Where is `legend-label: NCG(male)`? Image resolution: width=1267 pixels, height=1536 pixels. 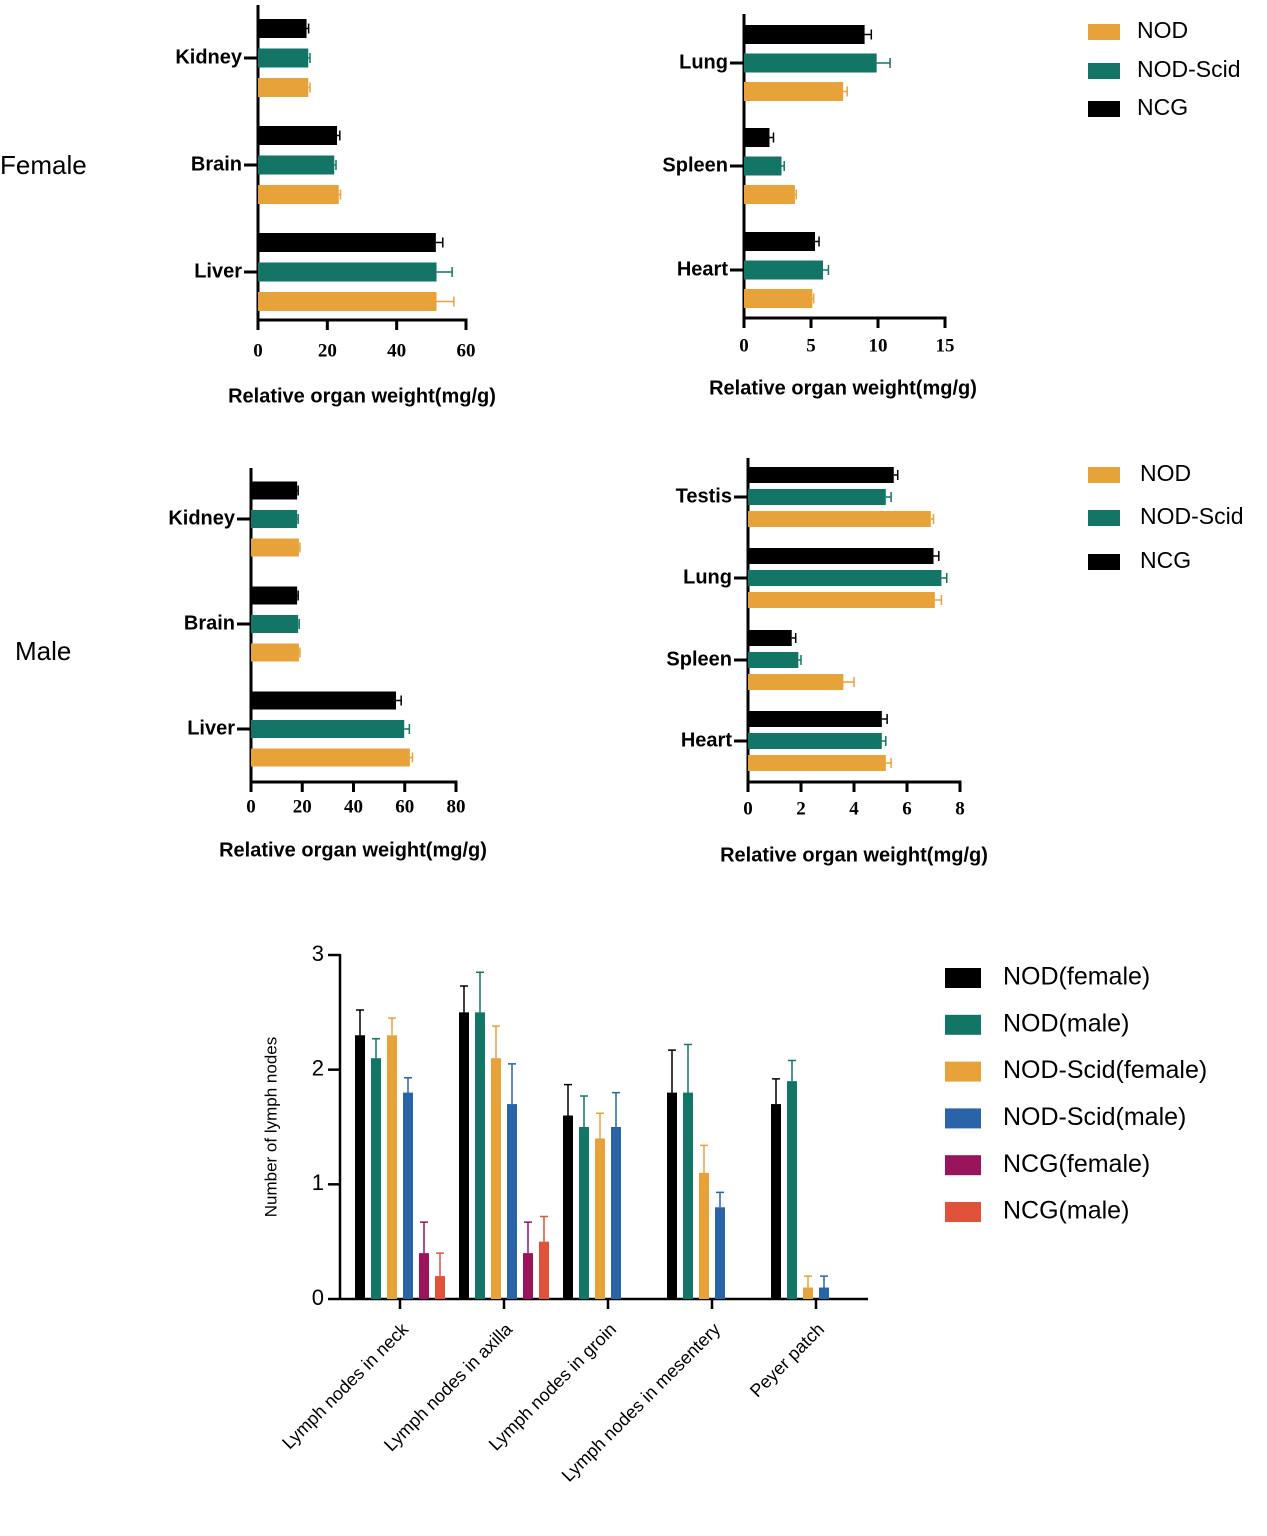
legend-label: NCG(male) is located at coordinates (1066, 1211).